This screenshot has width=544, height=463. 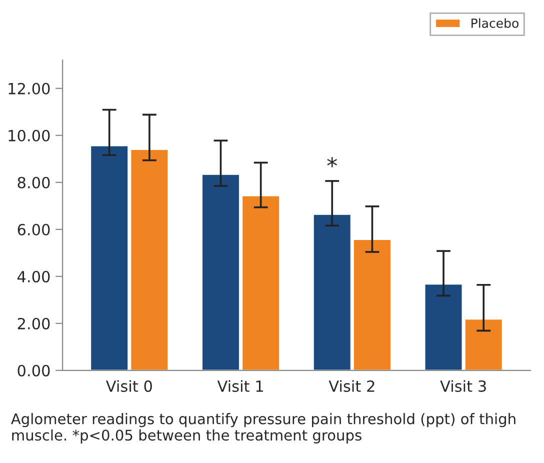 I want to click on y-tick-label: 6.00, so click(x=34, y=230).